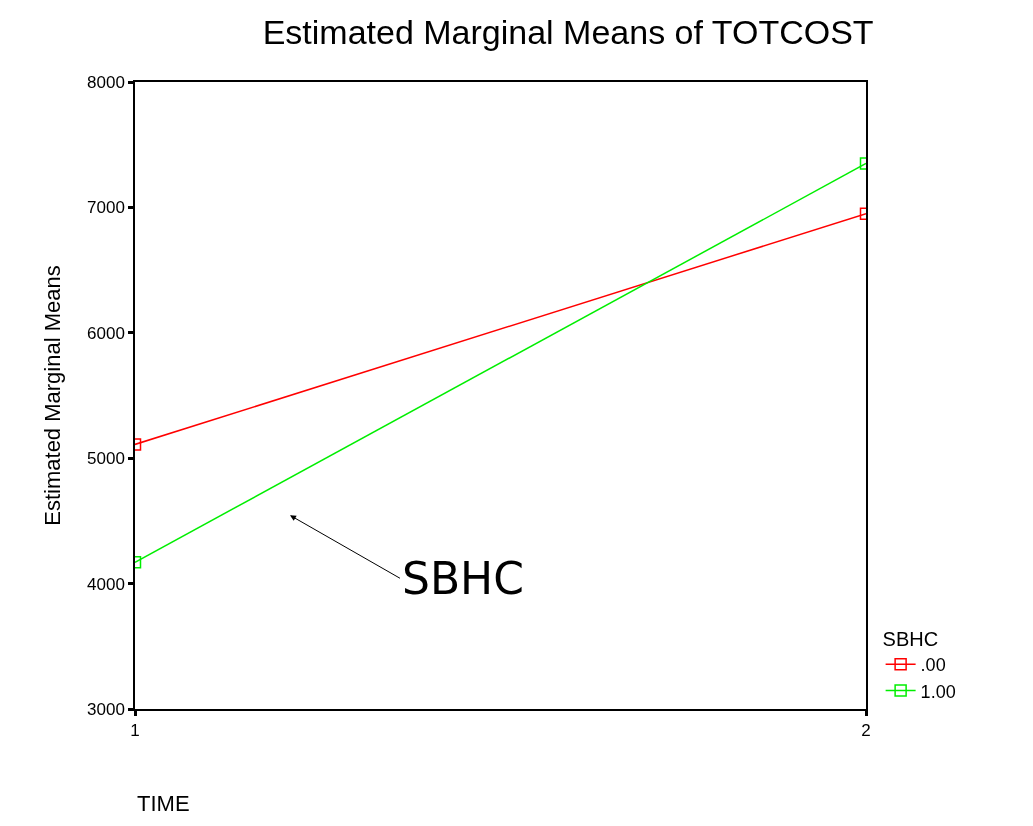  What do you see at coordinates (910, 639) in the screenshot?
I see `legend-title: SBHC` at bounding box center [910, 639].